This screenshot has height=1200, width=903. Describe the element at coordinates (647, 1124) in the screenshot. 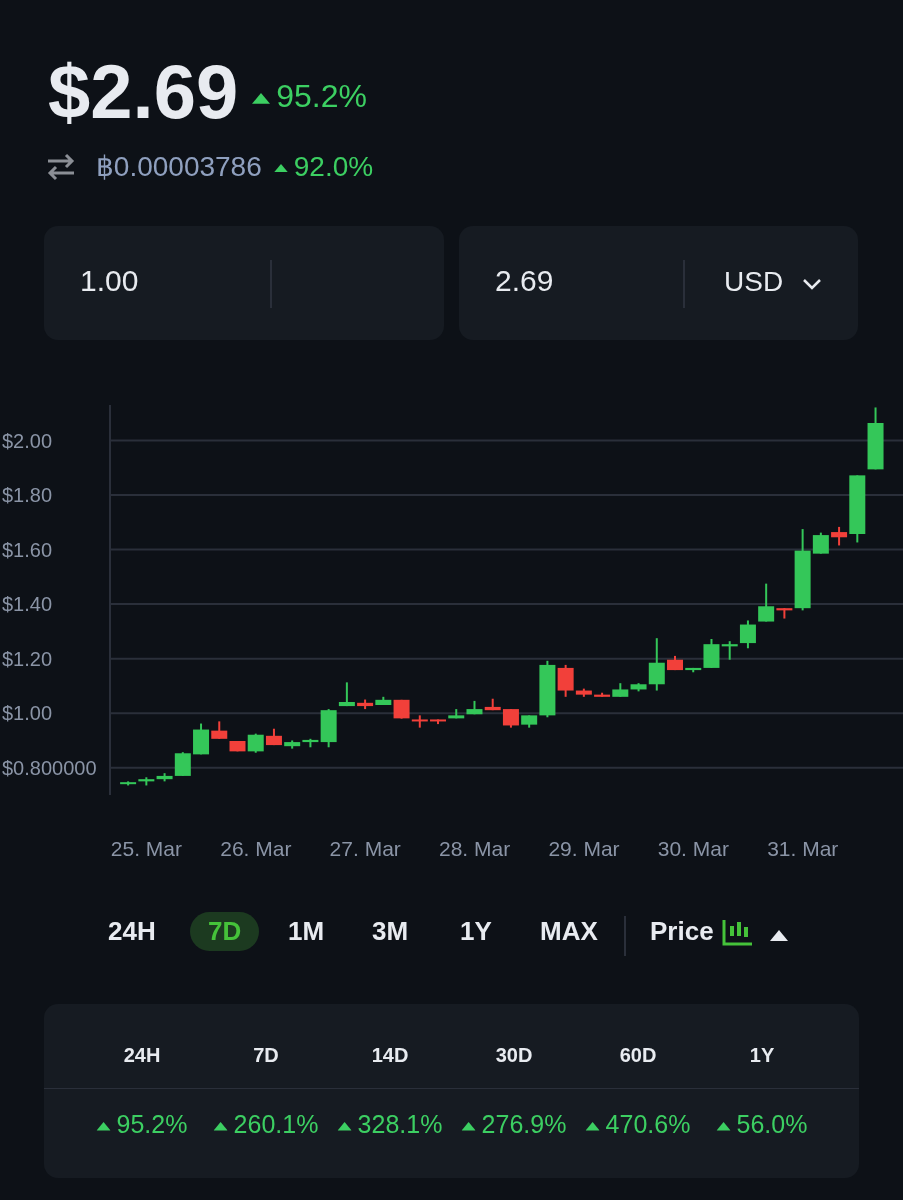

I see `text: 470.6%` at that location.